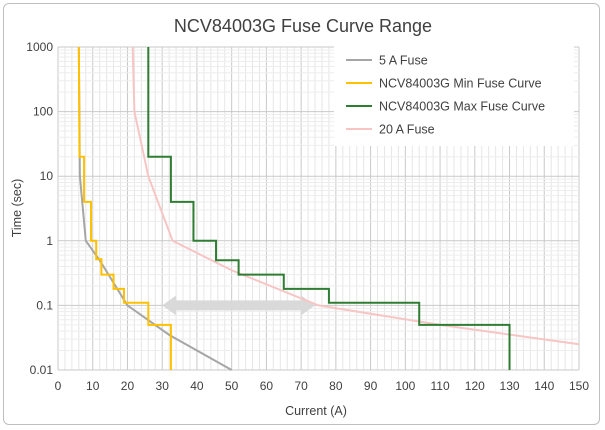 The width and height of the screenshot is (605, 430). What do you see at coordinates (128, 386) in the screenshot?
I see `x-tick-label: 20` at bounding box center [128, 386].